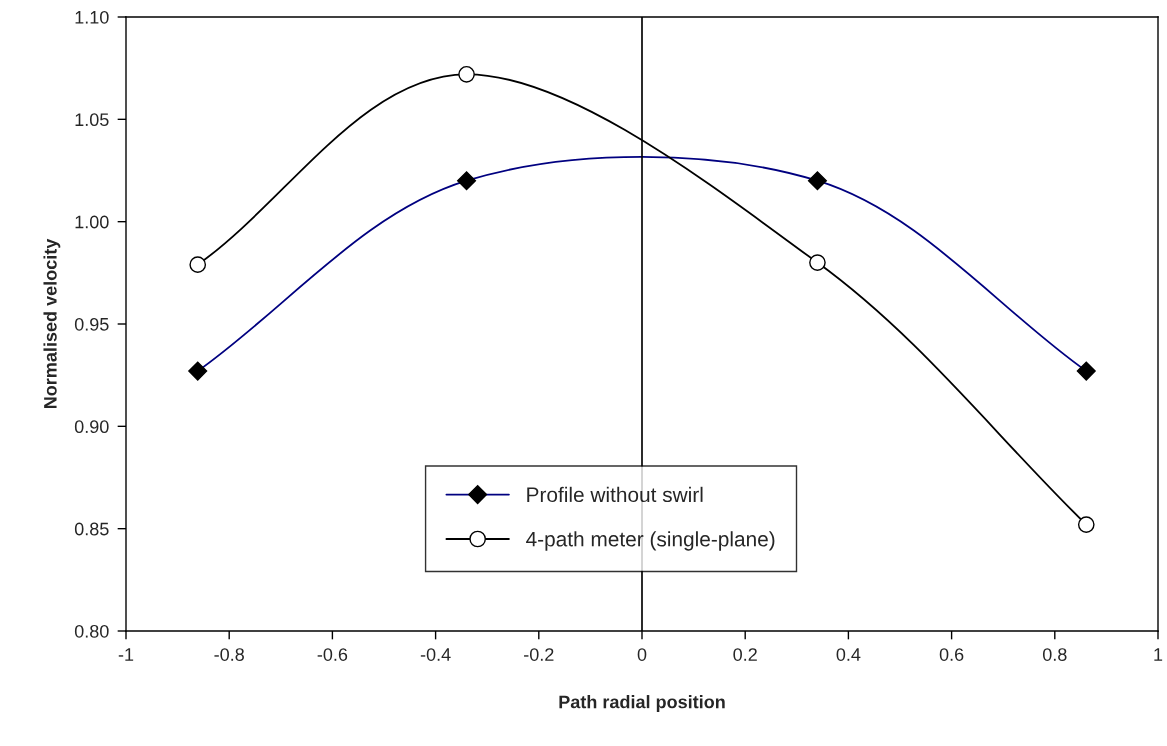 This screenshot has width=1167, height=746. I want to click on x-tick-label: -0.4, so click(435, 654).